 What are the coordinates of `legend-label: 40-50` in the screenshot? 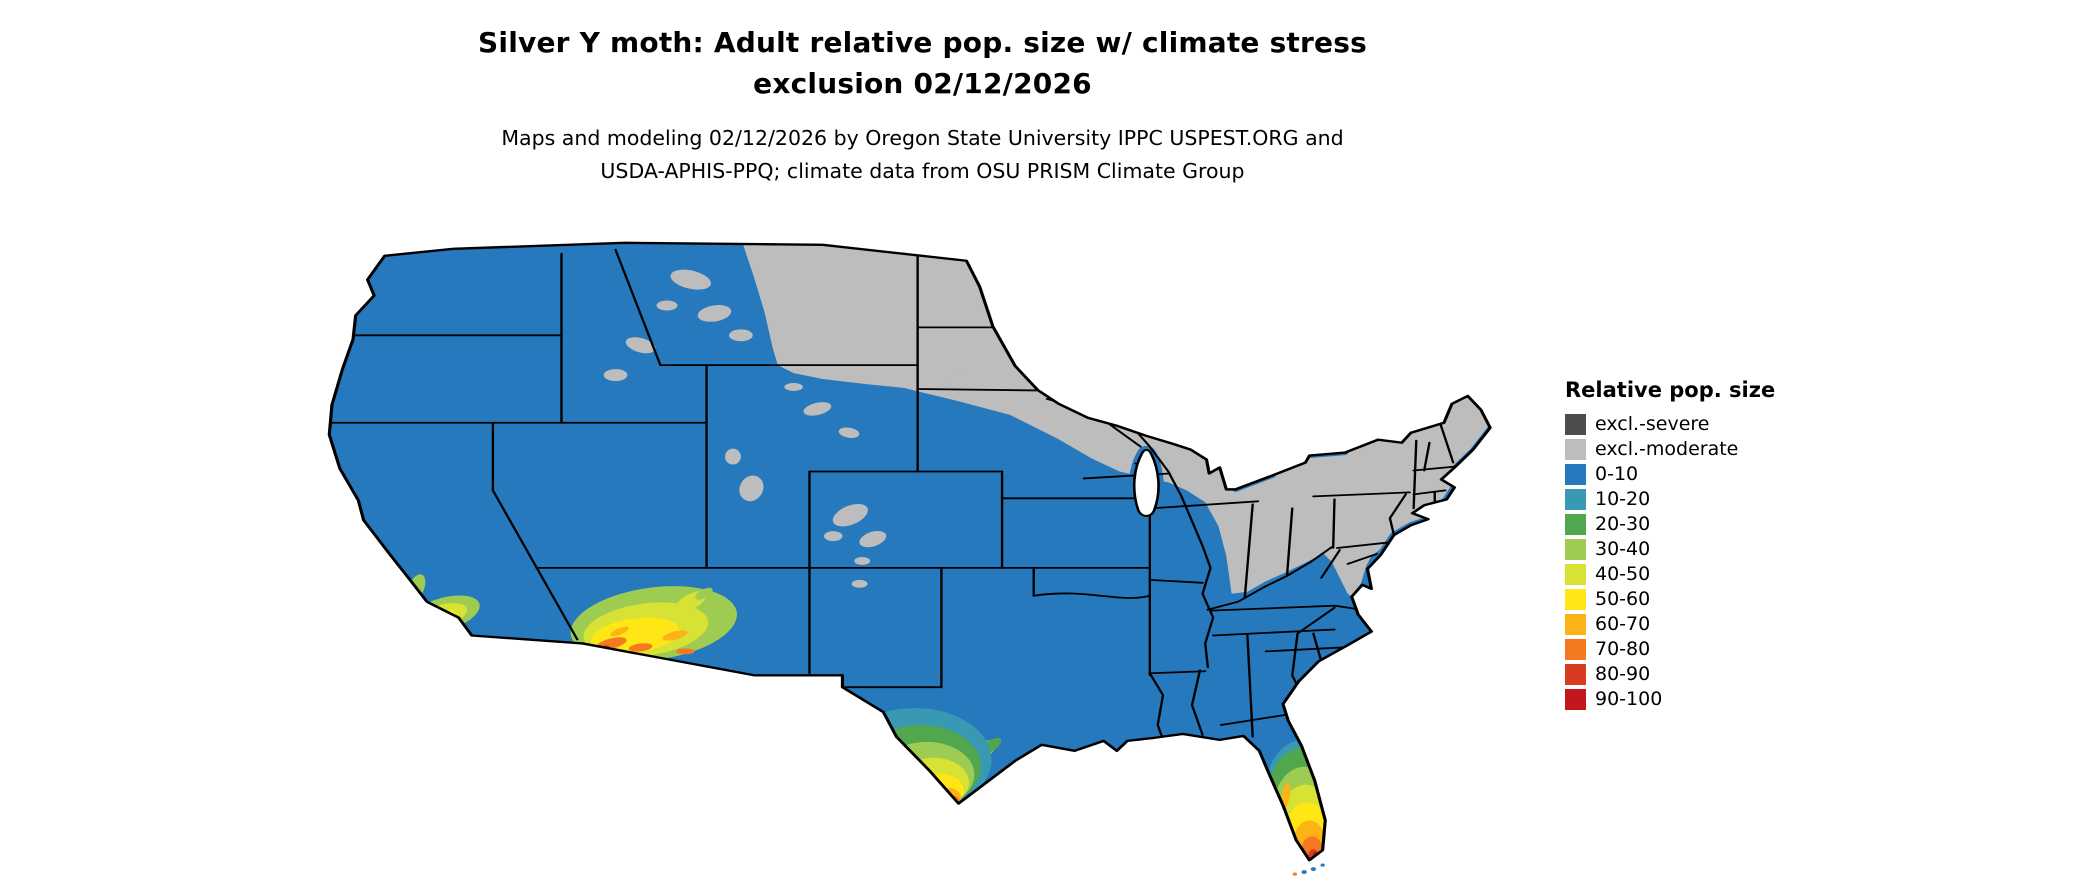 It's located at (1623, 574).